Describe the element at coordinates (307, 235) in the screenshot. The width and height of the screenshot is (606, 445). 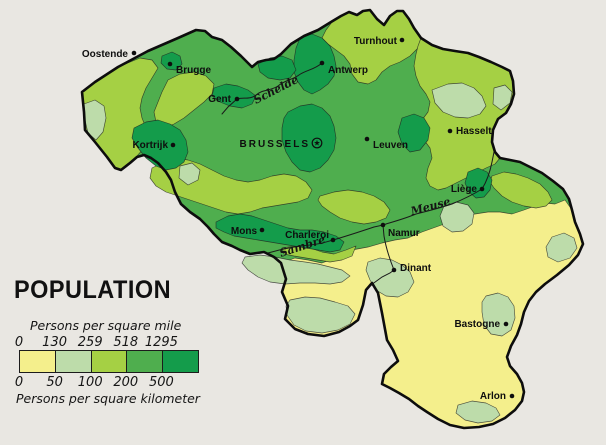
I see `city-label-charleroi: Charleroi` at that location.